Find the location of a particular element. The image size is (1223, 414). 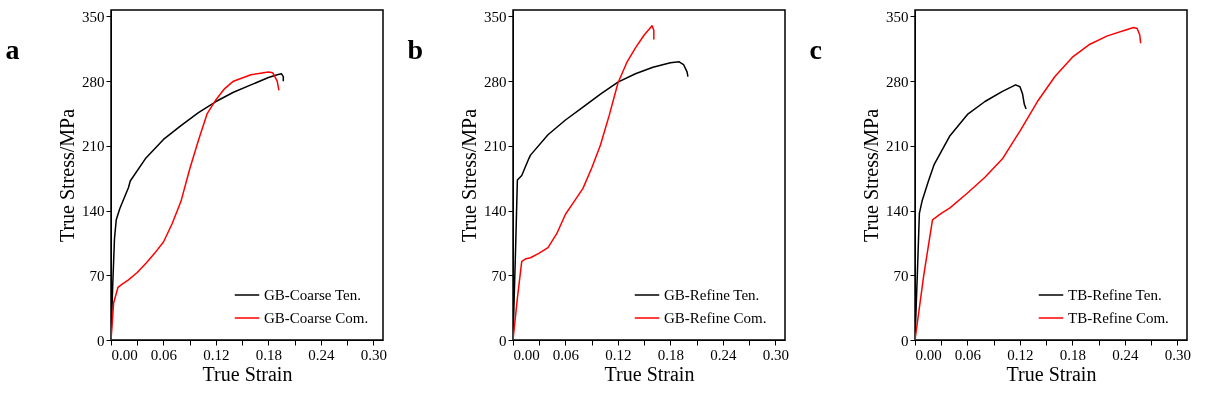

legend-label: TB-Refine Com. is located at coordinates (1118, 318).